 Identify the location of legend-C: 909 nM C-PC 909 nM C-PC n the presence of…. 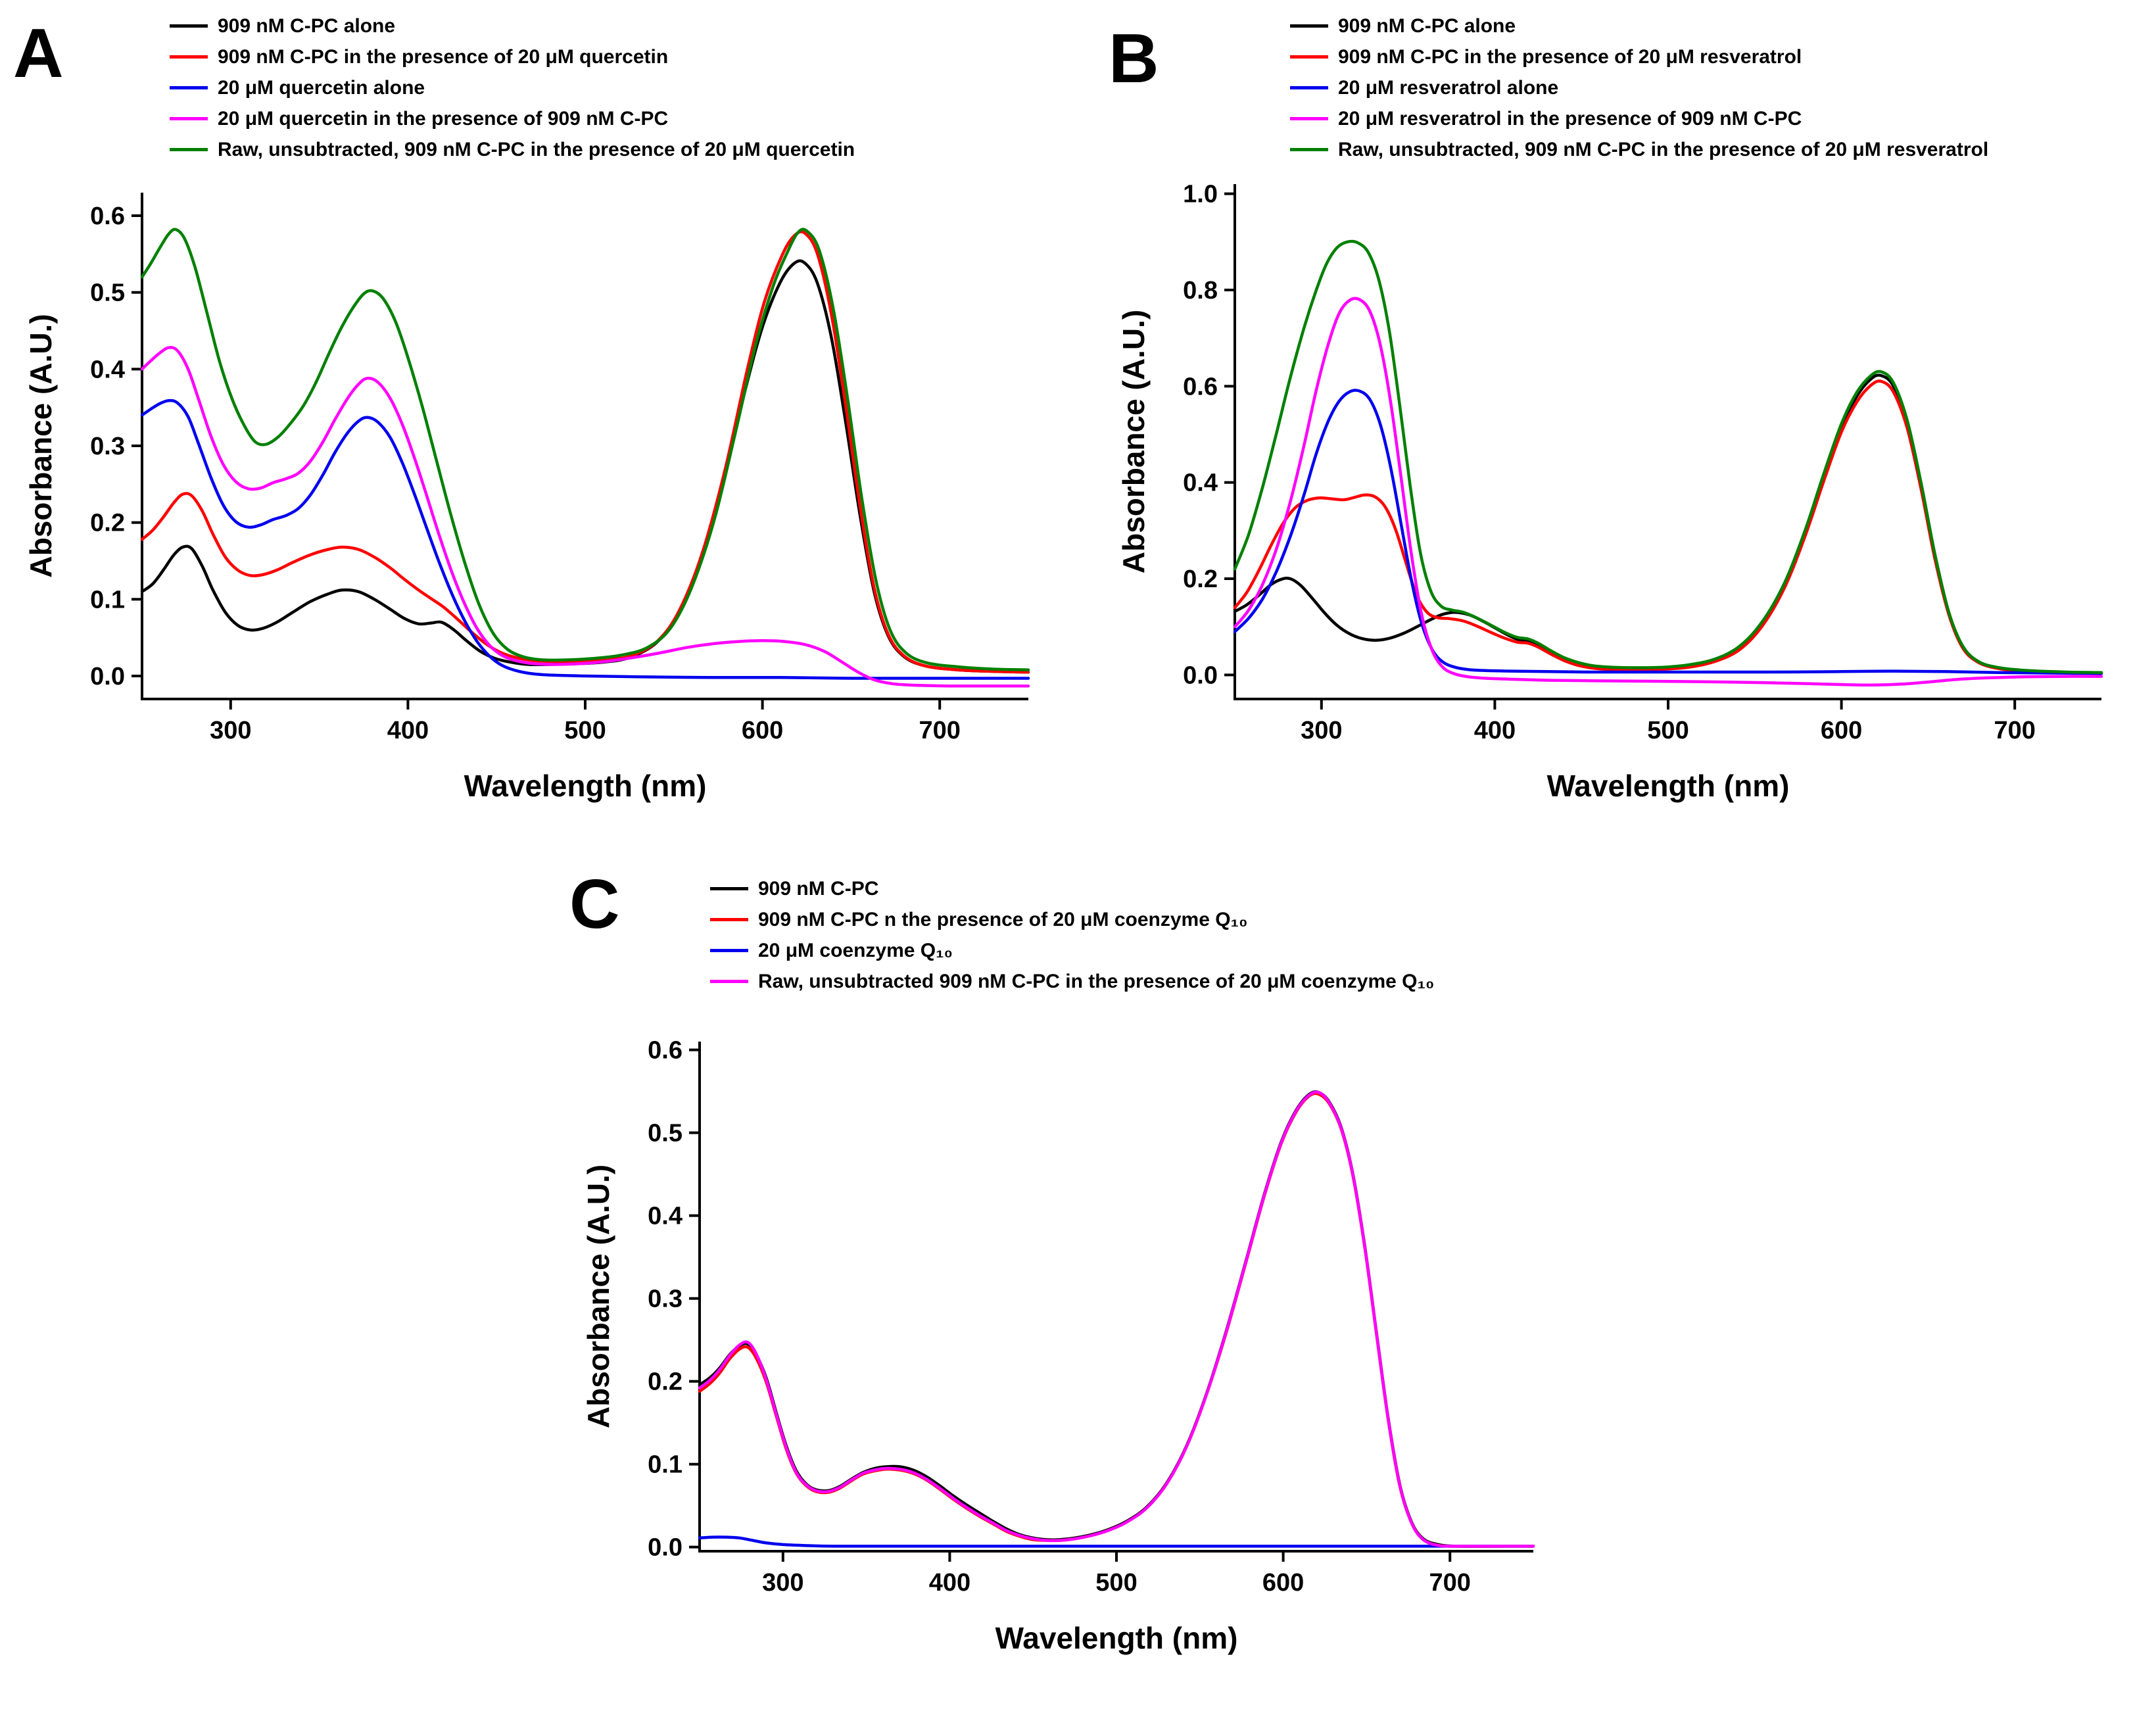
(1072, 935).